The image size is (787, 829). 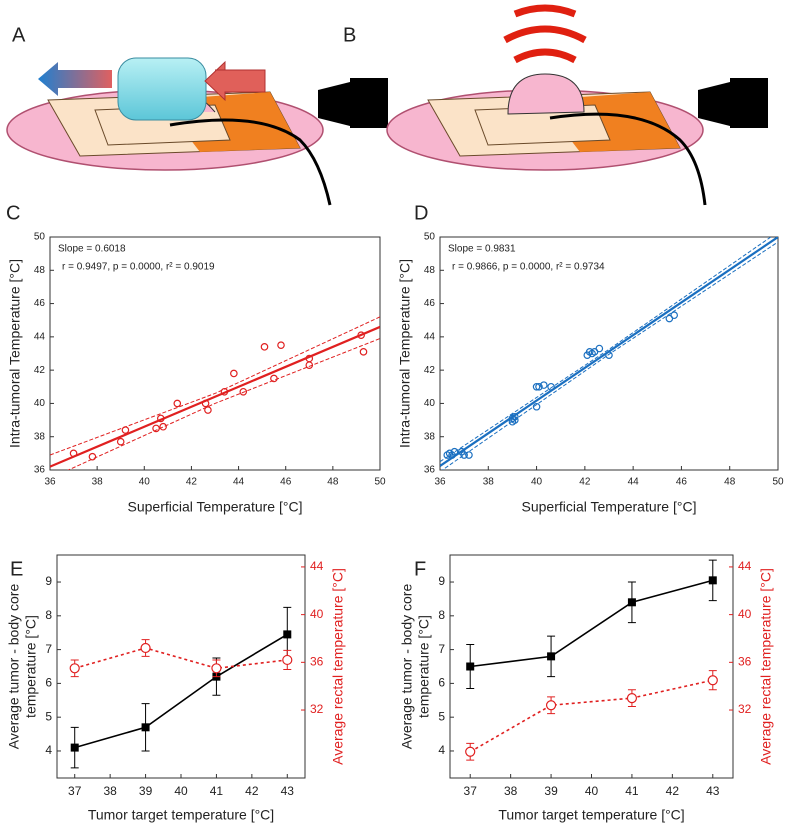 What do you see at coordinates (288, 791) in the screenshot?
I see `x-tick-label: 43` at bounding box center [288, 791].